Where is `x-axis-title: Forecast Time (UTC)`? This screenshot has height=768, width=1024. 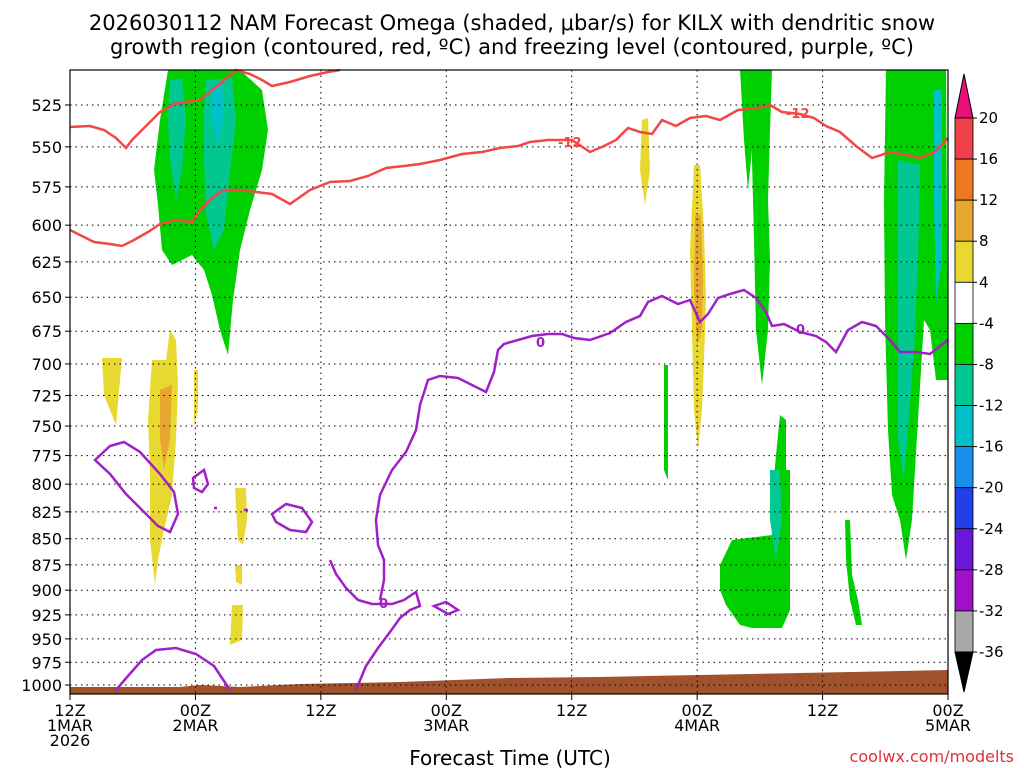
x-axis-title: Forecast Time (UTC) is located at coordinates (510, 757).